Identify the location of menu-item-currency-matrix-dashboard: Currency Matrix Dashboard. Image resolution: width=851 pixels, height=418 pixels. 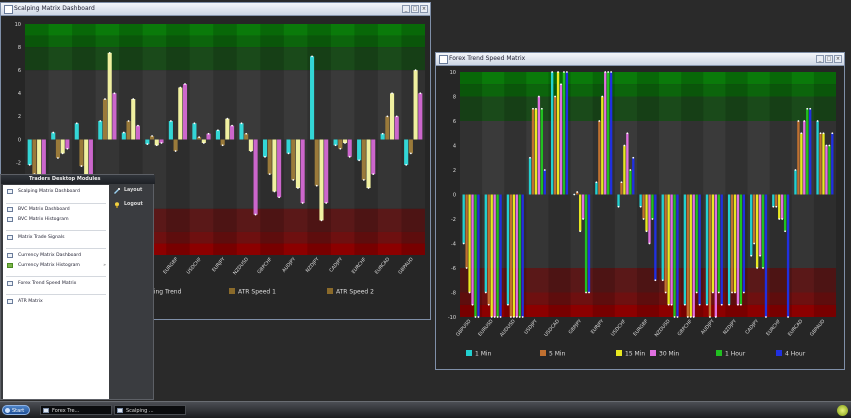
(56, 256).